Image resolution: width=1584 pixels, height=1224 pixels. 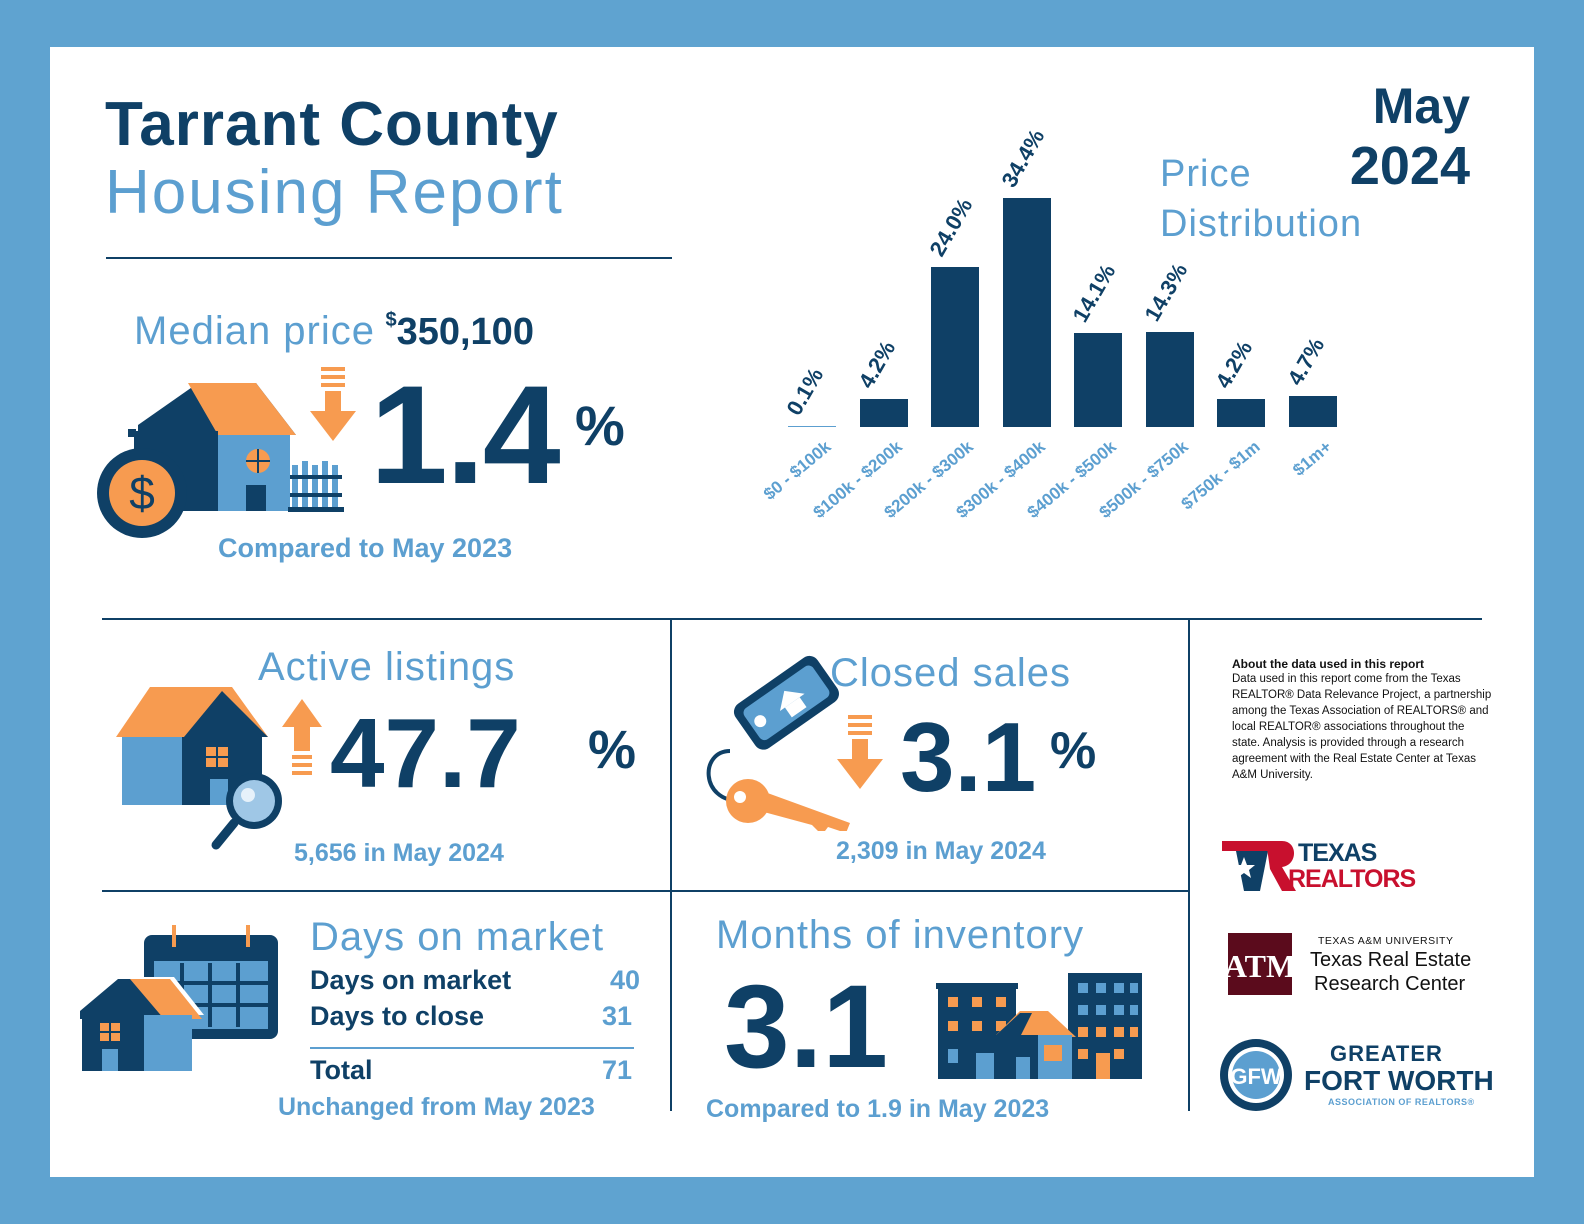 What do you see at coordinates (183, 1000) in the screenshot?
I see `calendar-house-icon` at bounding box center [183, 1000].